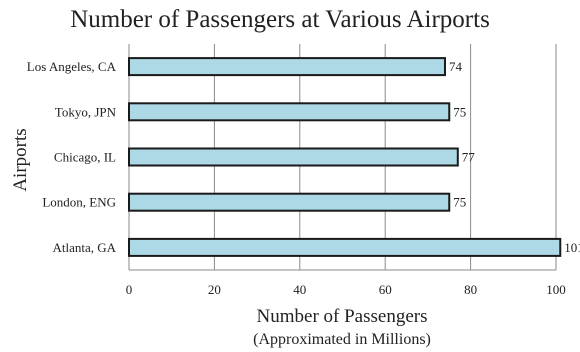  I want to click on data-label: 74, so click(456, 66).